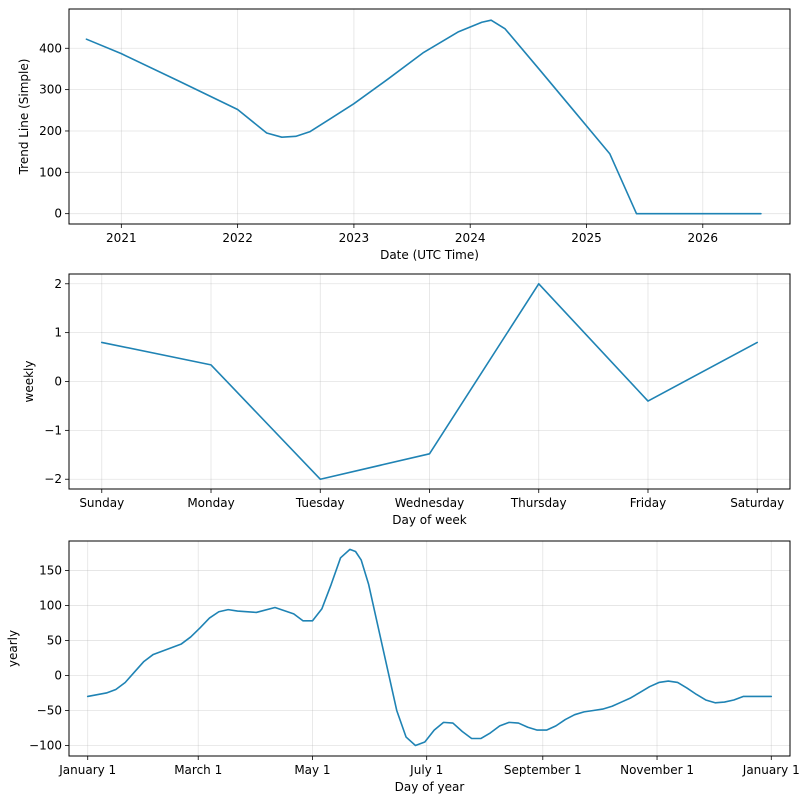 This screenshot has width=800, height=803. I want to click on y-tick-label: −50, so click(49, 710).